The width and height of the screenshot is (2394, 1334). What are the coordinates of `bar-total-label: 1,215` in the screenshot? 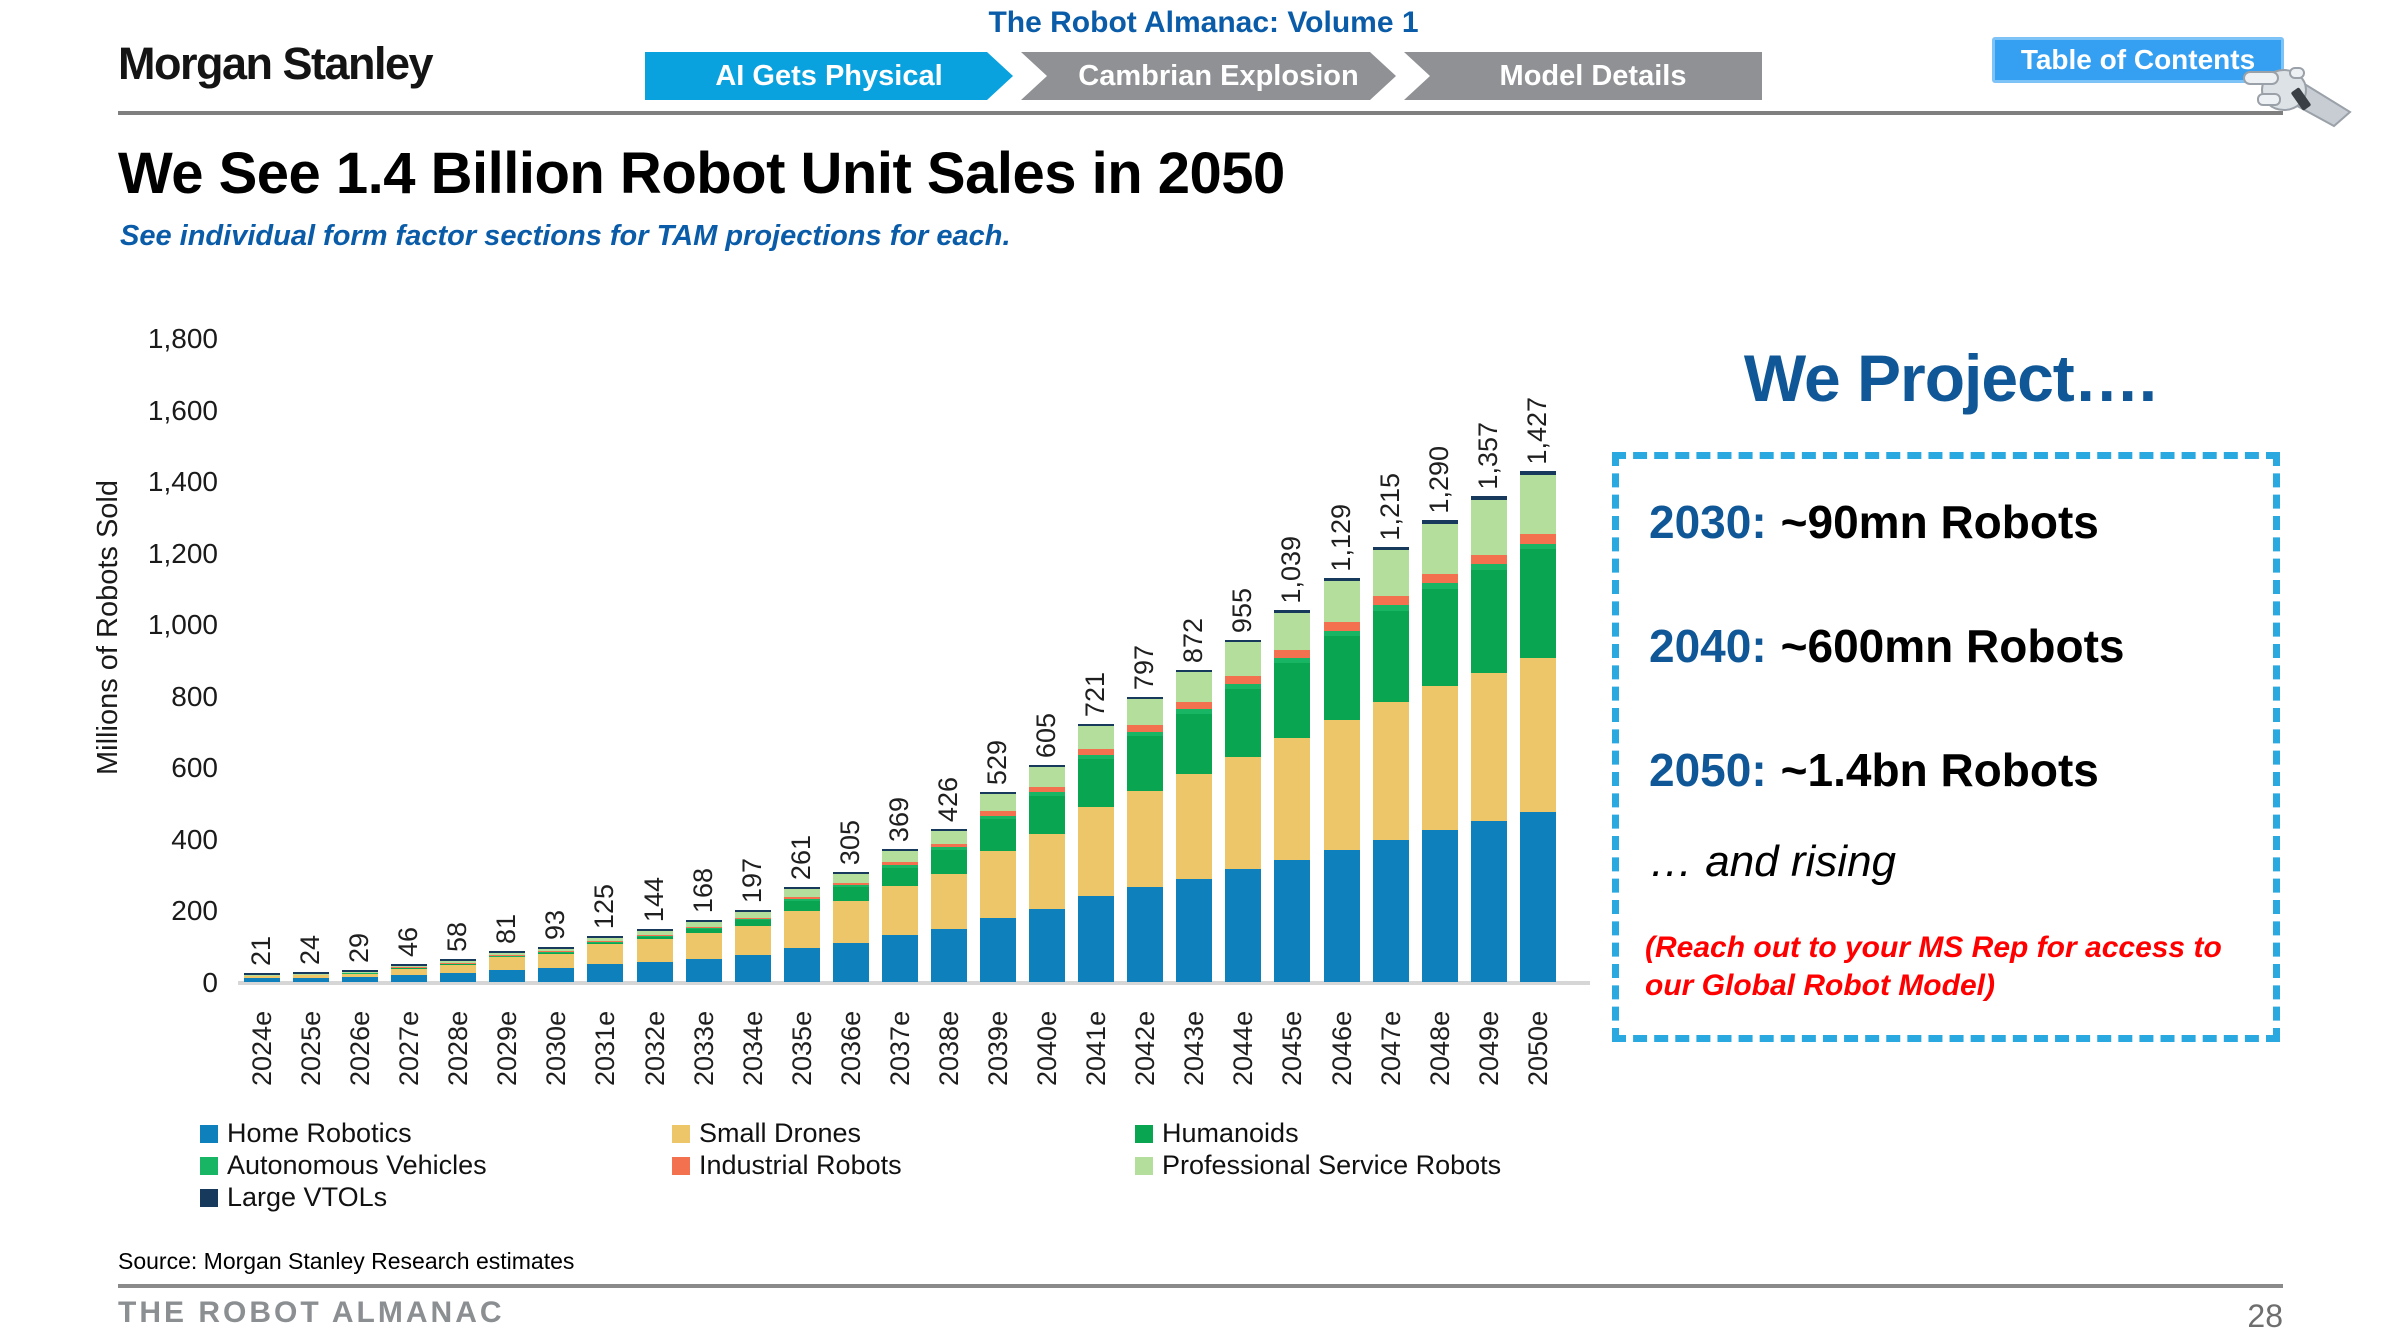 It's located at (1389, 506).